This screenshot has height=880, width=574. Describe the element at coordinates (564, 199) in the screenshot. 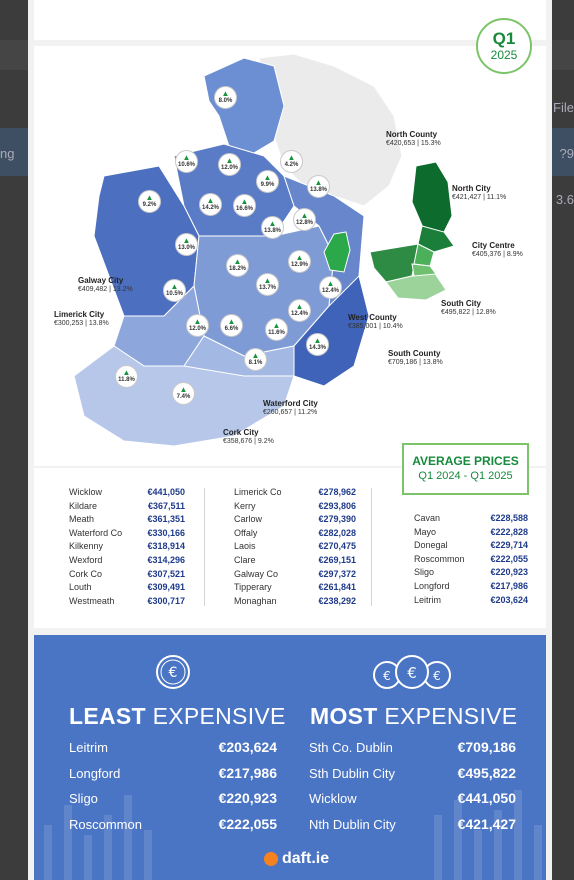

I see `background-right-text-3: 3.6` at that location.